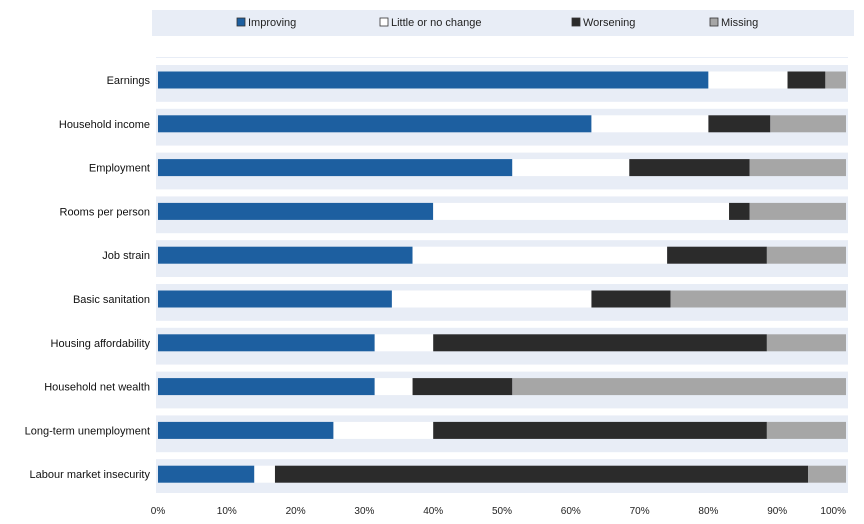 Image resolution: width=864 pixels, height=524 pixels. I want to click on x-tick-label: 20%, so click(296, 511).